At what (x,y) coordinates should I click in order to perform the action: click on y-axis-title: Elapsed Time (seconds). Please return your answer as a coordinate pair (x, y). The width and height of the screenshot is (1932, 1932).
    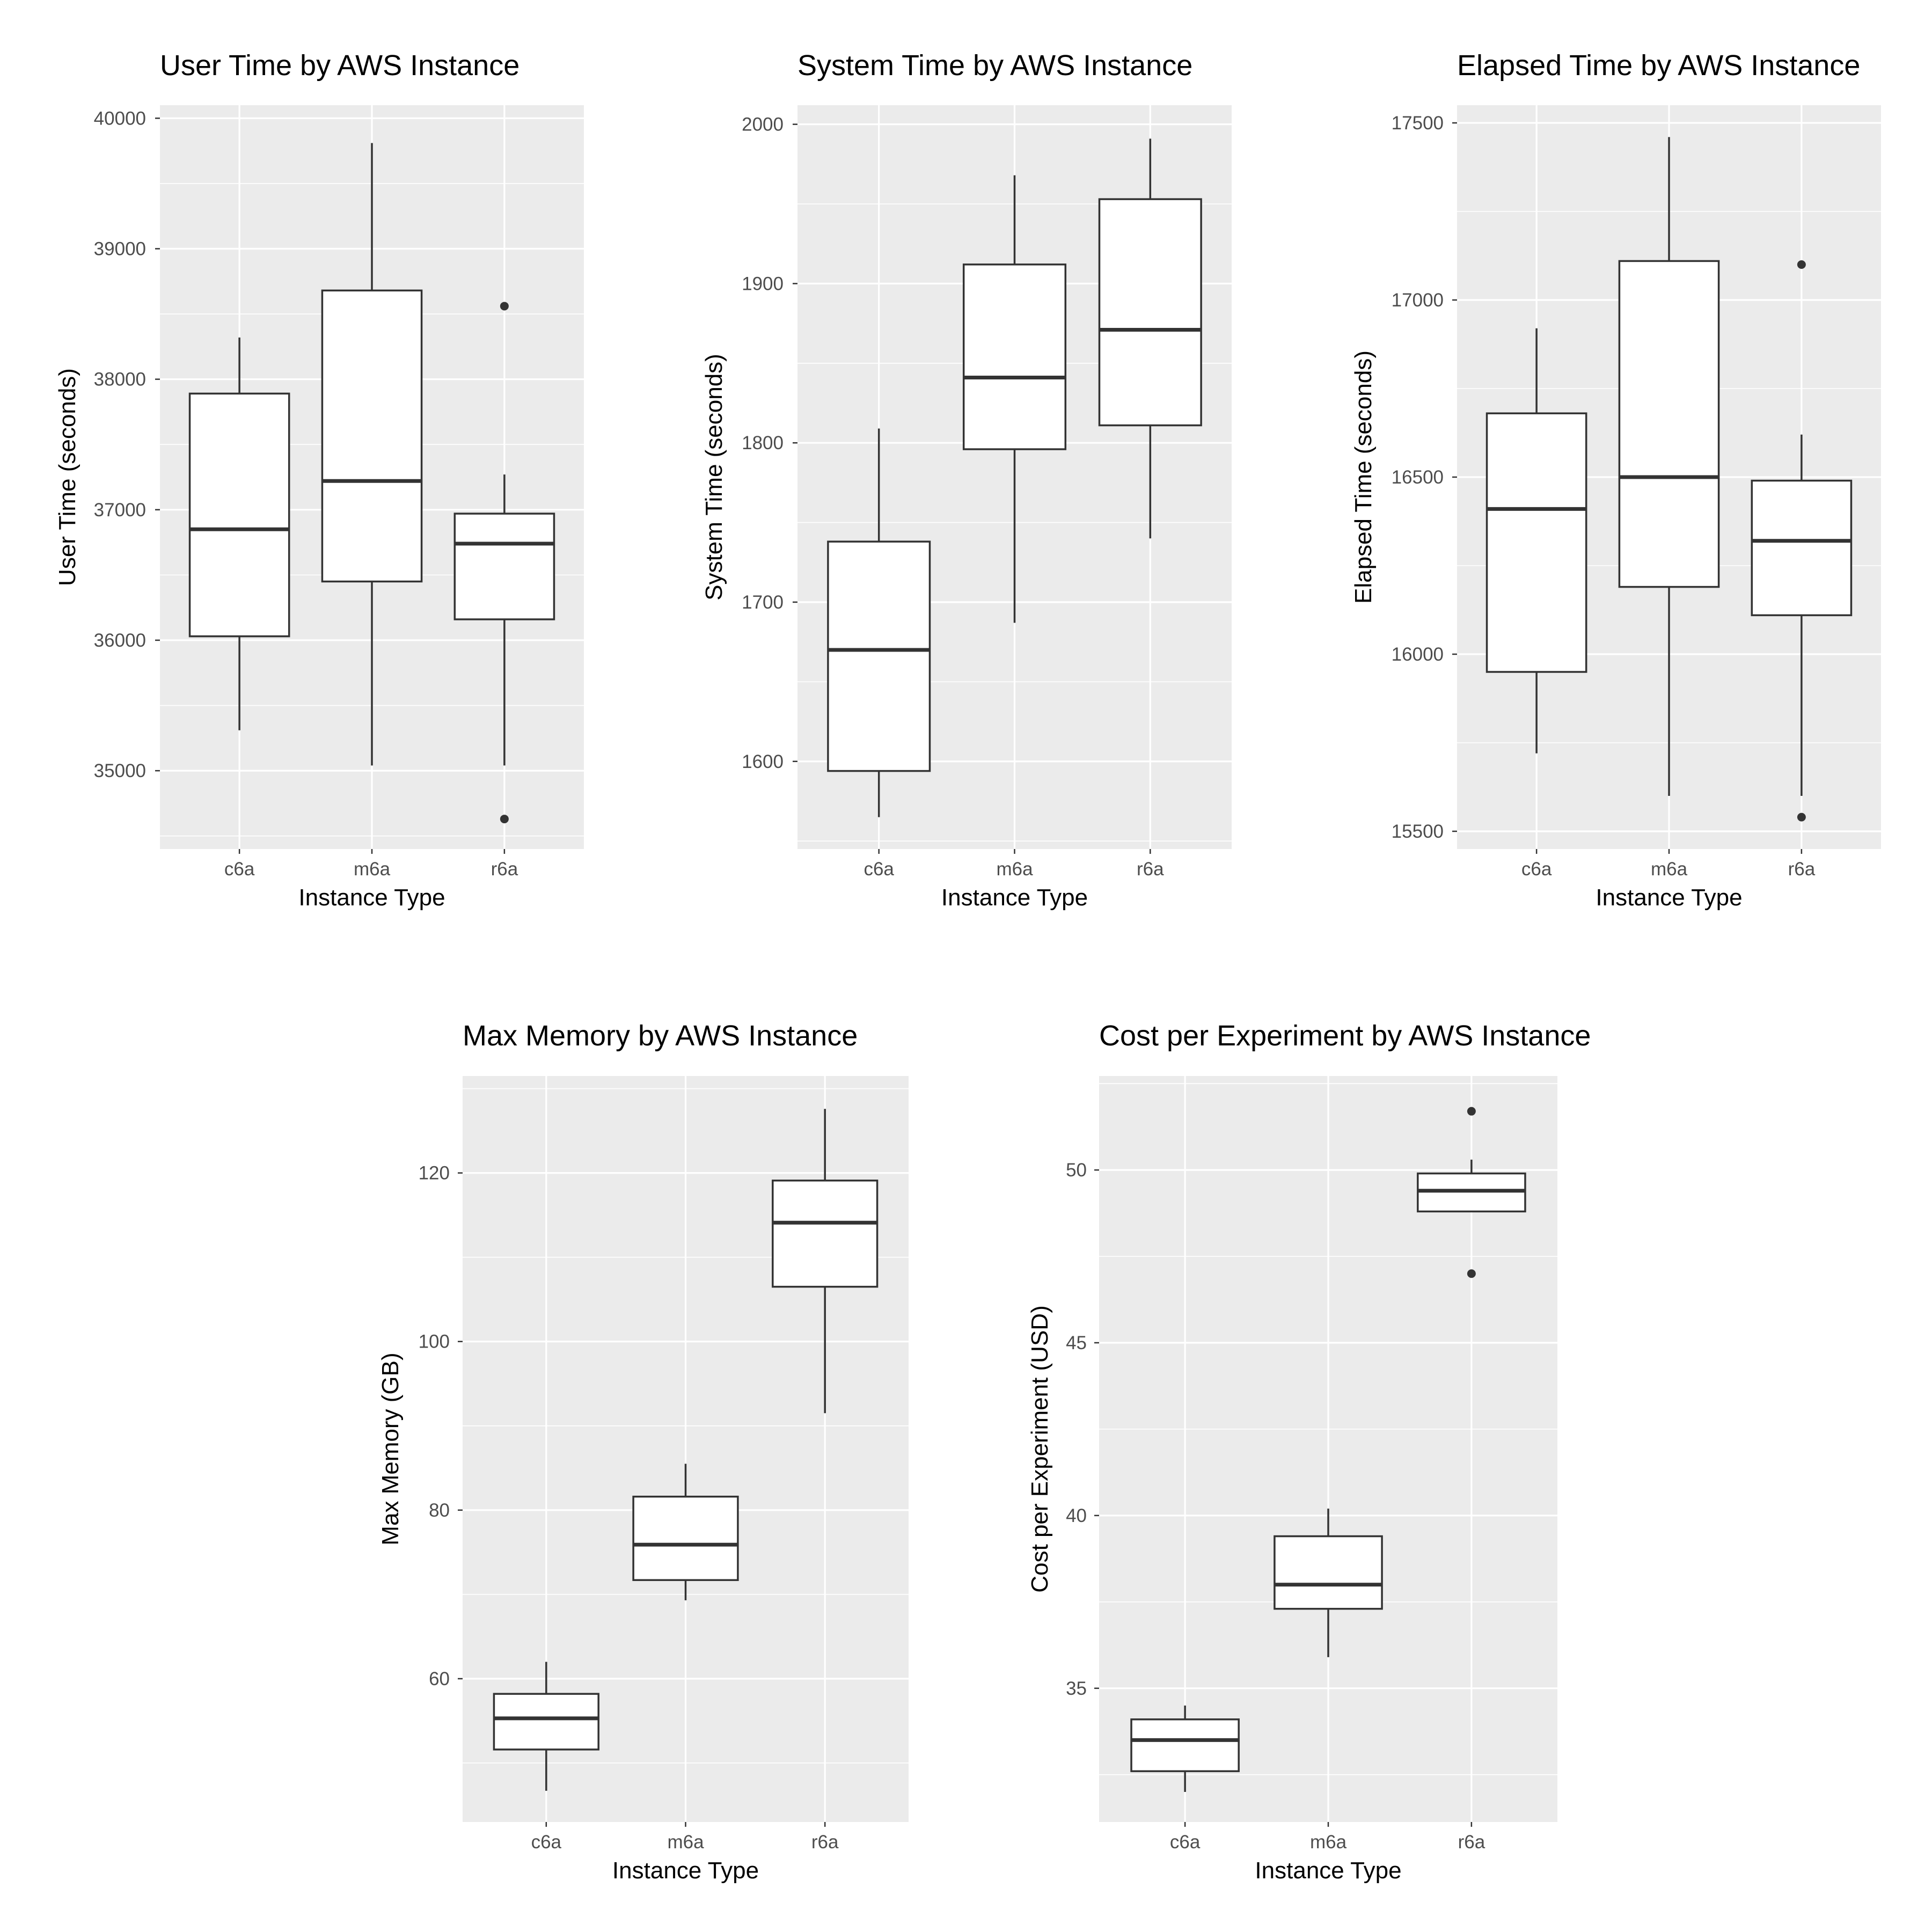
    Looking at the image, I should click on (1363, 477).